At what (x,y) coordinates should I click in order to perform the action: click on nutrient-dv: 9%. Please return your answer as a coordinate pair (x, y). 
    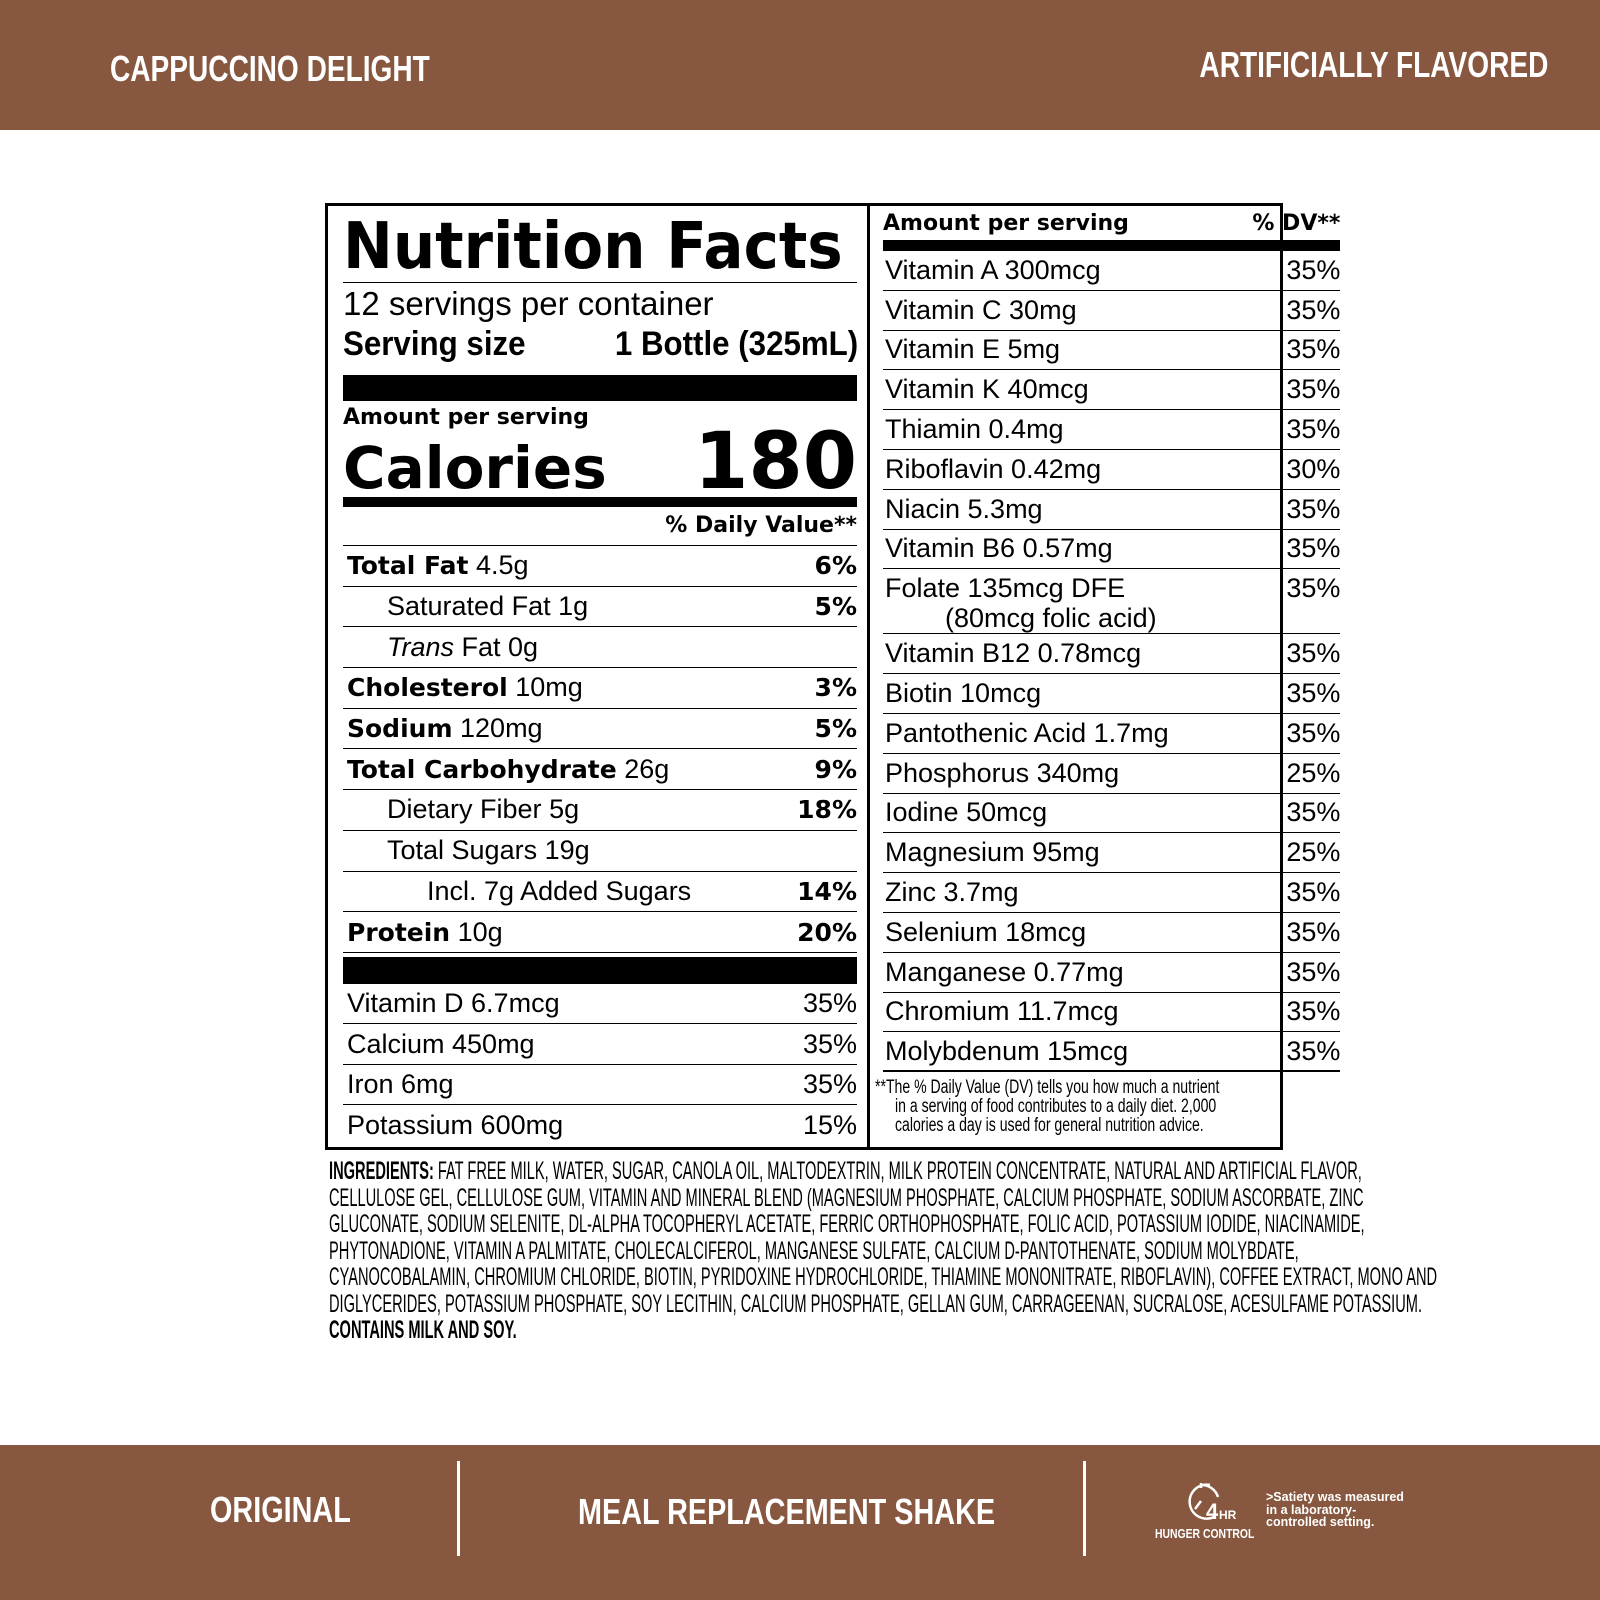
    Looking at the image, I should click on (835, 769).